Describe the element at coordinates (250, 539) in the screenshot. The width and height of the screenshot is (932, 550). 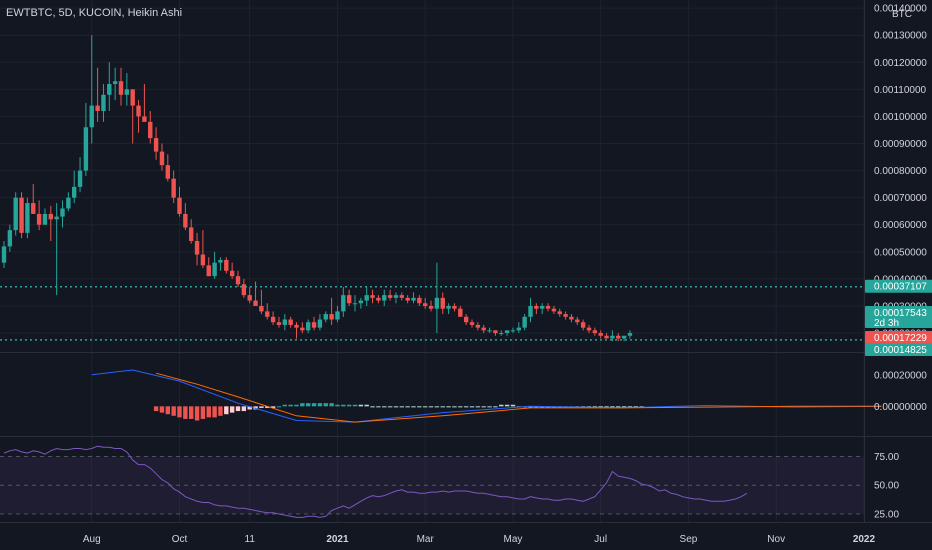
I see `time-tick-label: 11` at that location.